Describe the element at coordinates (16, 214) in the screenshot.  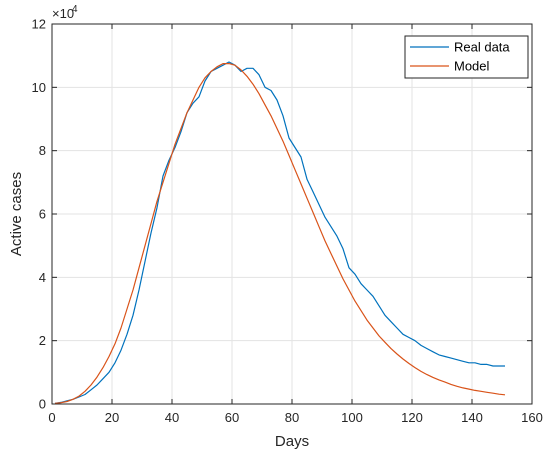
I see `y-axis-label: Active cases` at that location.